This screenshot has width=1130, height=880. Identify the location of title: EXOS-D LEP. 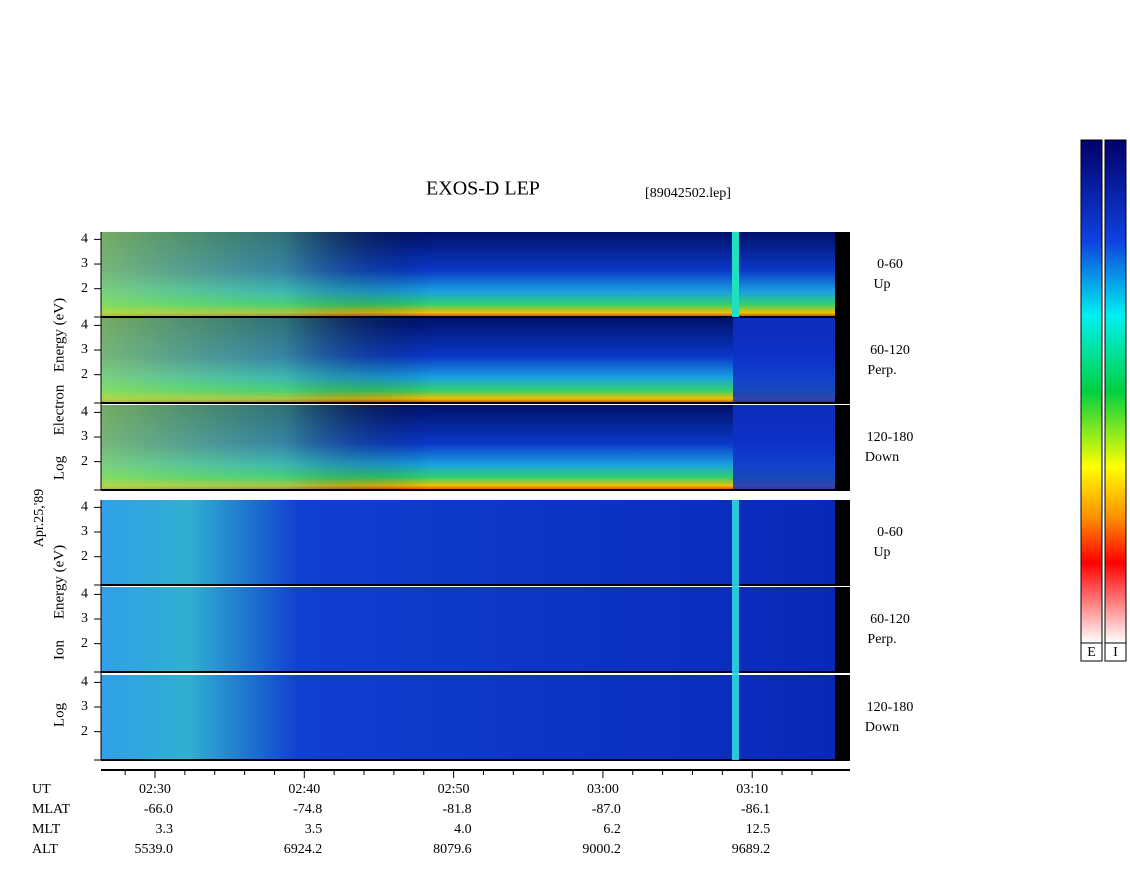
(483, 189).